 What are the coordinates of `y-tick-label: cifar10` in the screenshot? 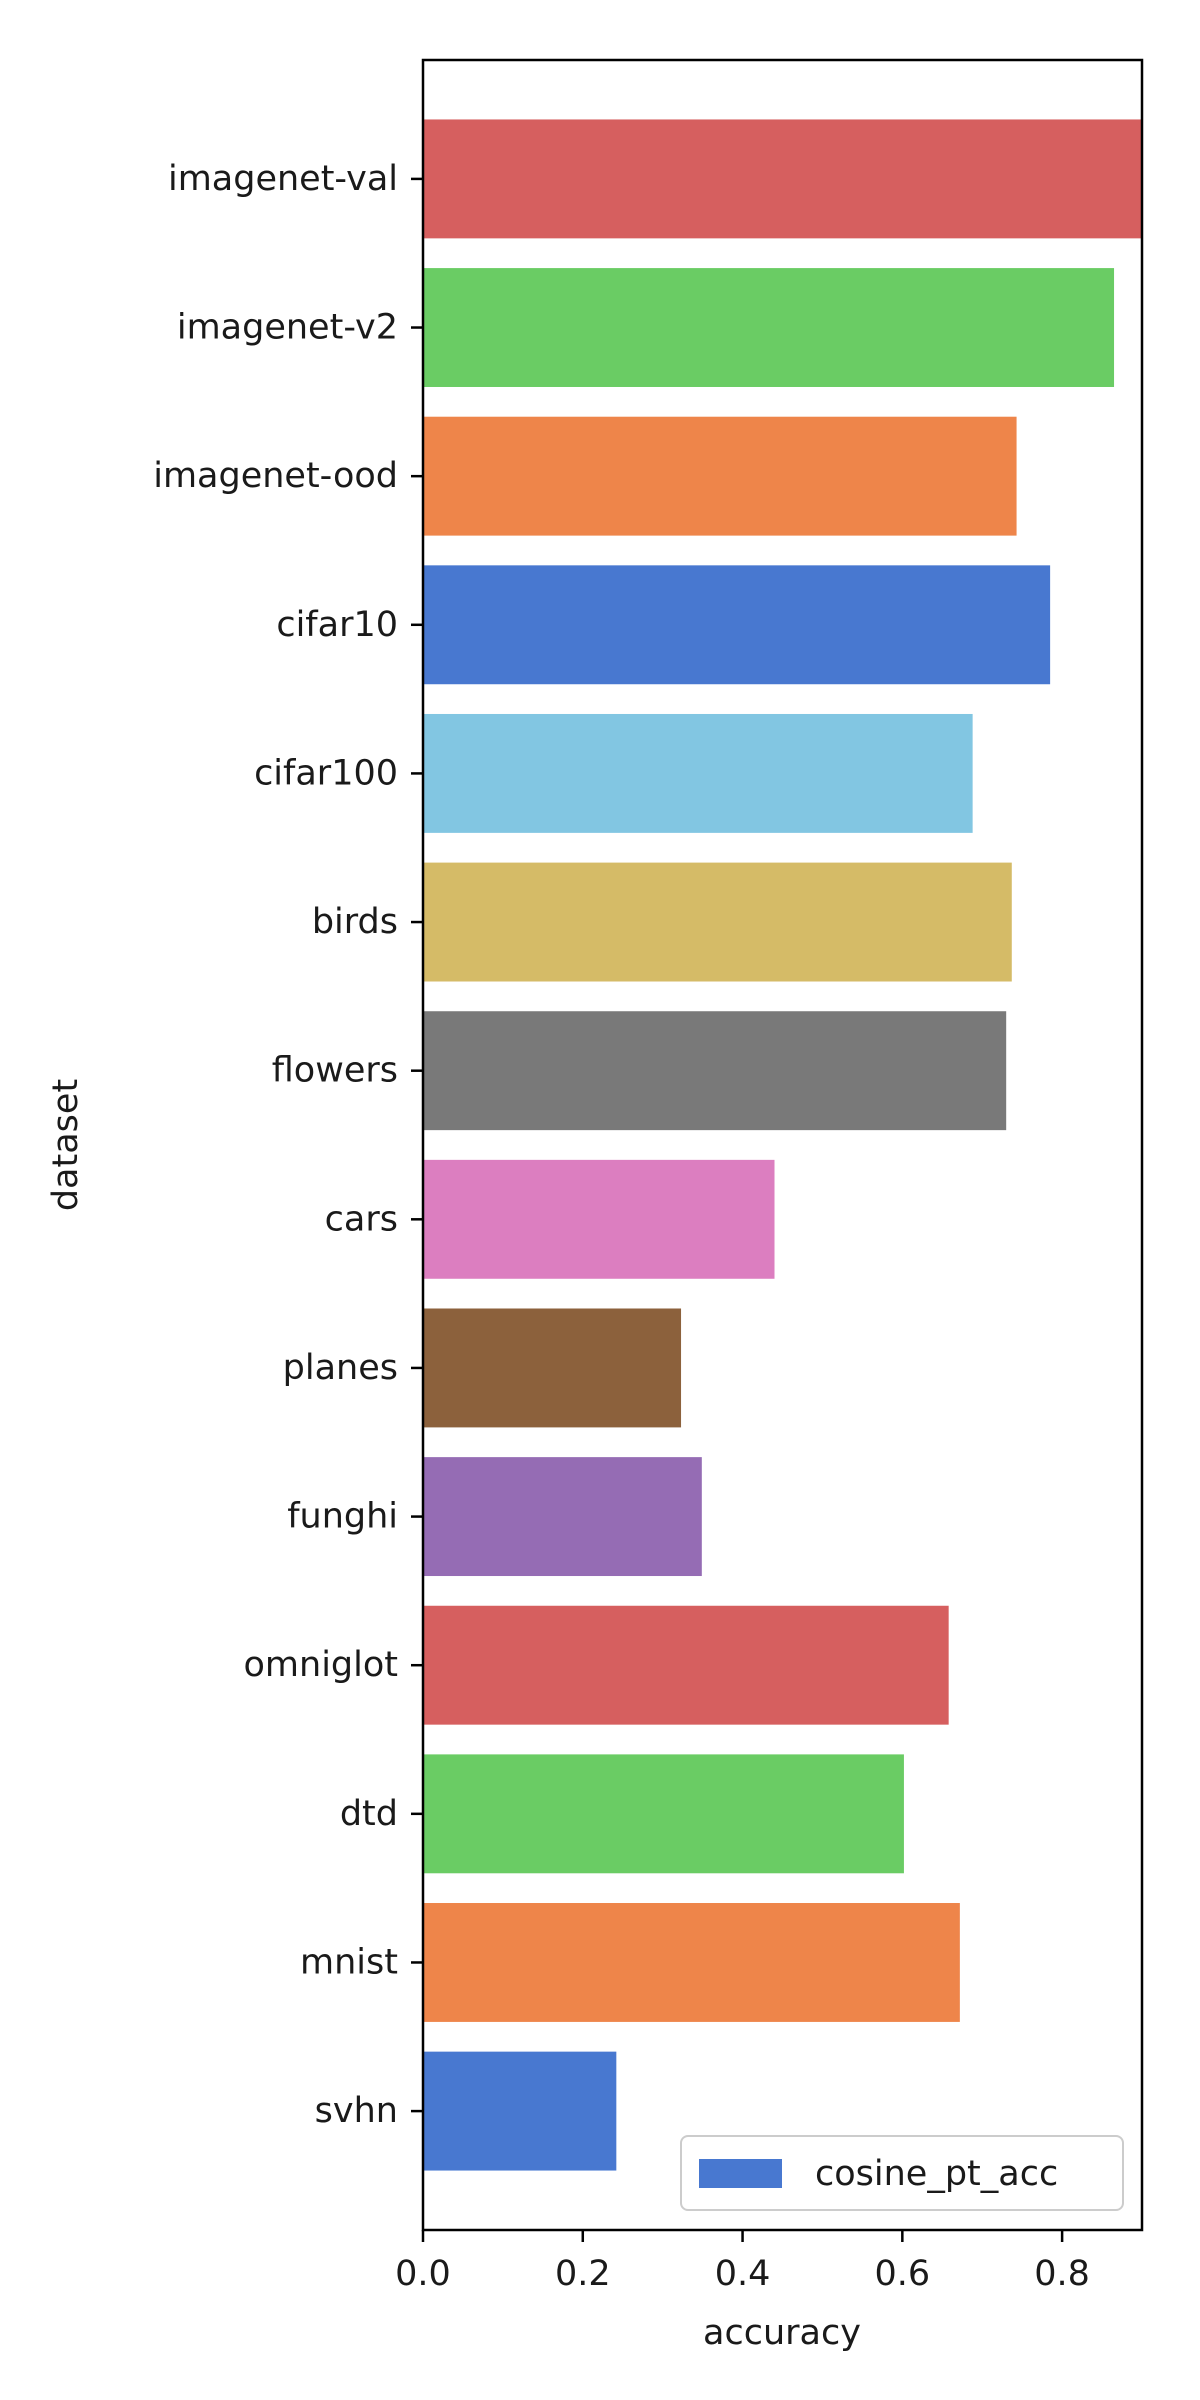 It's located at (337, 625).